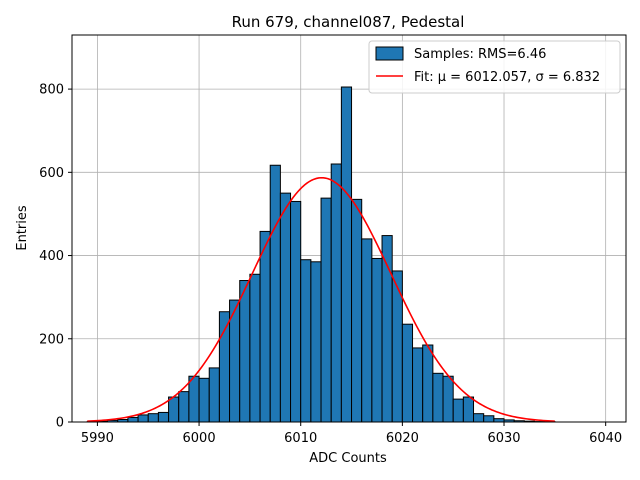 The height and width of the screenshot is (480, 640). I want to click on legend-hist-label: Samples: RMS=6.46, so click(480, 54).